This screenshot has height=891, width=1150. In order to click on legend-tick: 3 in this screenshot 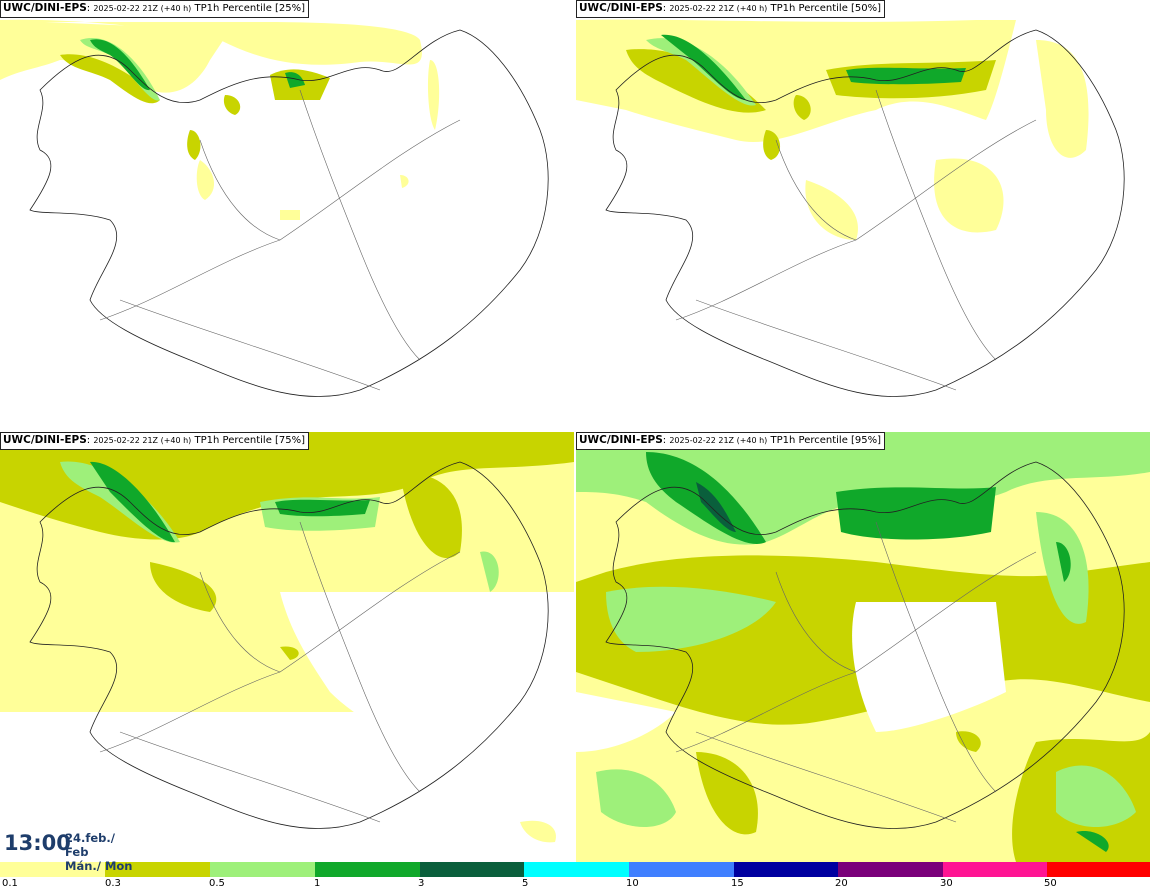, I will do `click(421, 883)`.